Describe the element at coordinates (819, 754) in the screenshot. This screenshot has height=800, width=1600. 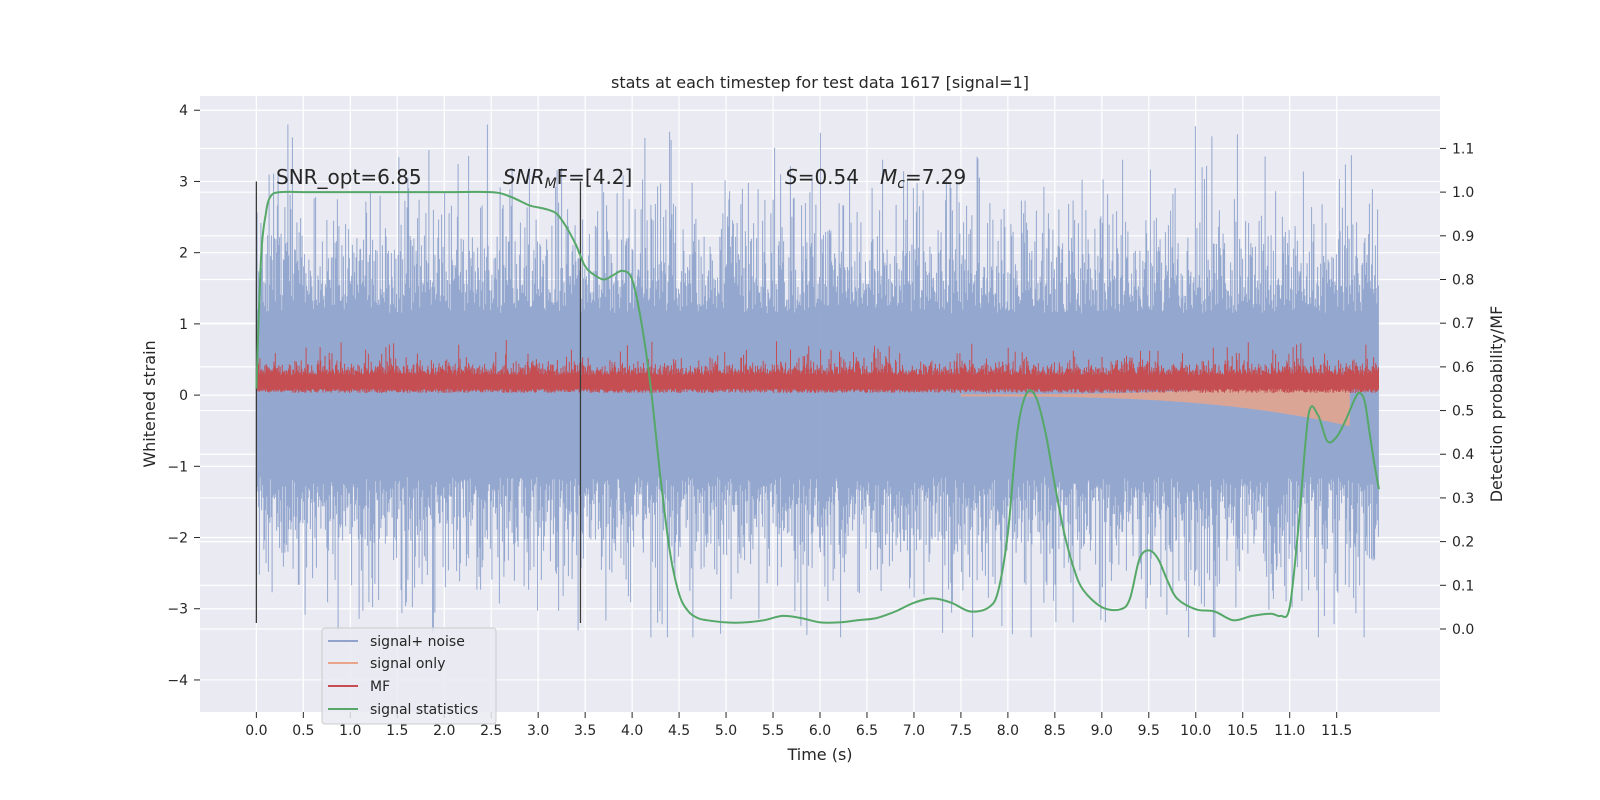
I see `x-axis-label: Time (s)` at that location.